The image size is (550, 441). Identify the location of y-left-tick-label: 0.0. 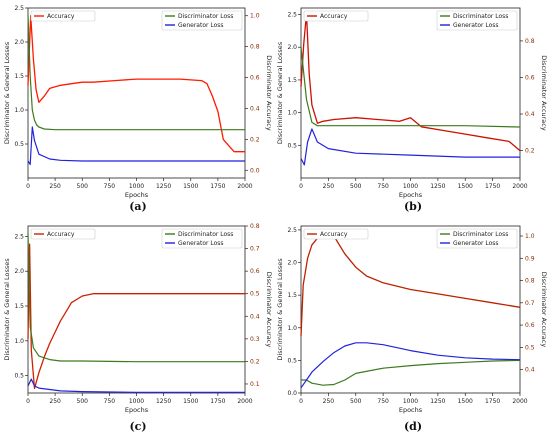
(292, 393).